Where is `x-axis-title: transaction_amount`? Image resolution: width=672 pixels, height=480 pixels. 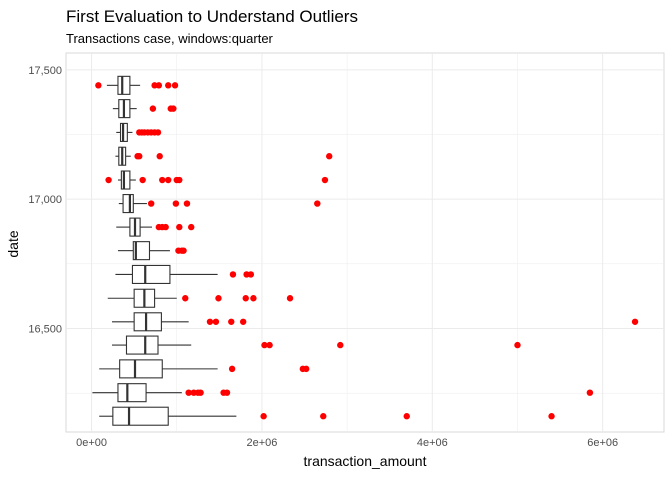 x-axis-title: transaction_amount is located at coordinates (365, 461).